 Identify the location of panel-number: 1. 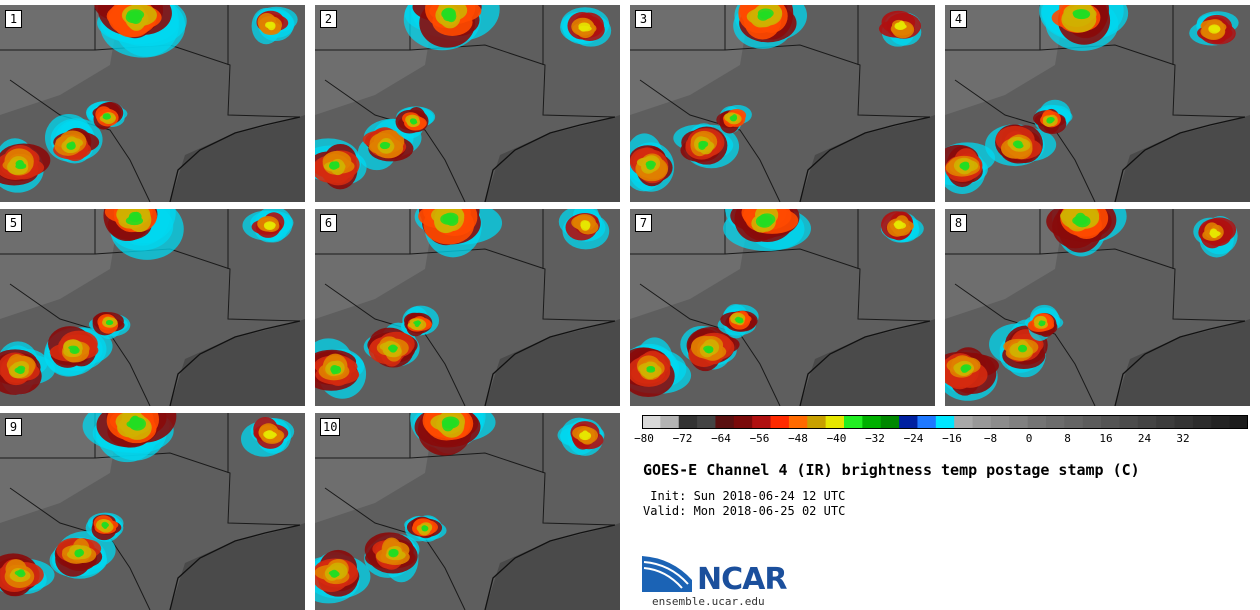
(13, 19).